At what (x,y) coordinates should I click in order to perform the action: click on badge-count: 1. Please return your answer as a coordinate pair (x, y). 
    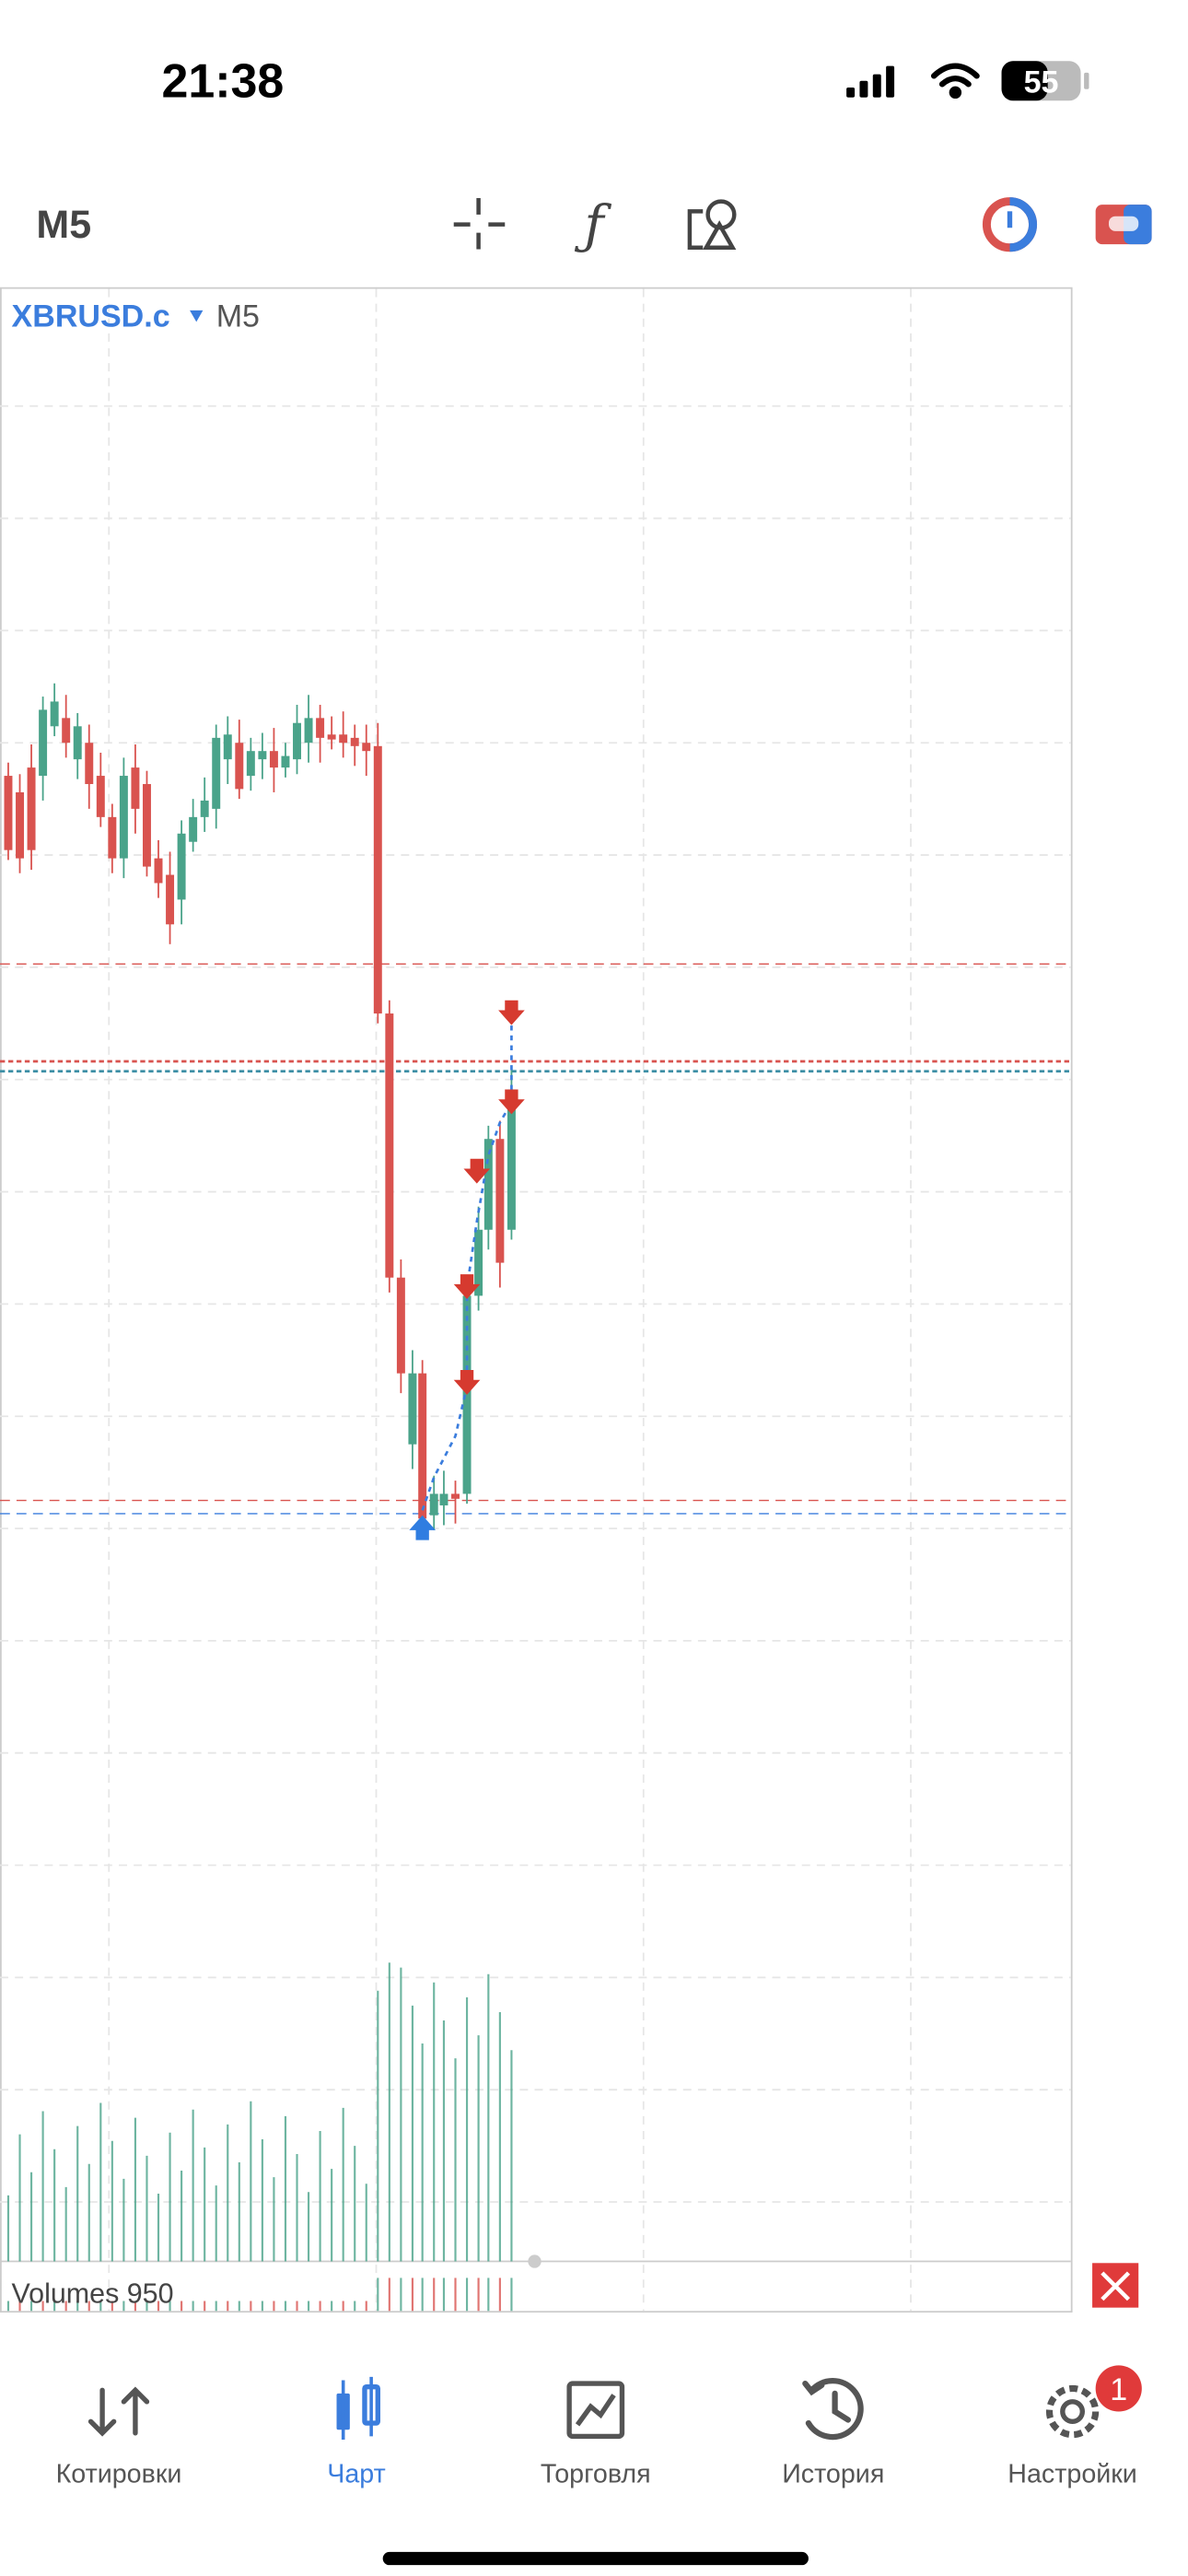
    Looking at the image, I should click on (1118, 2389).